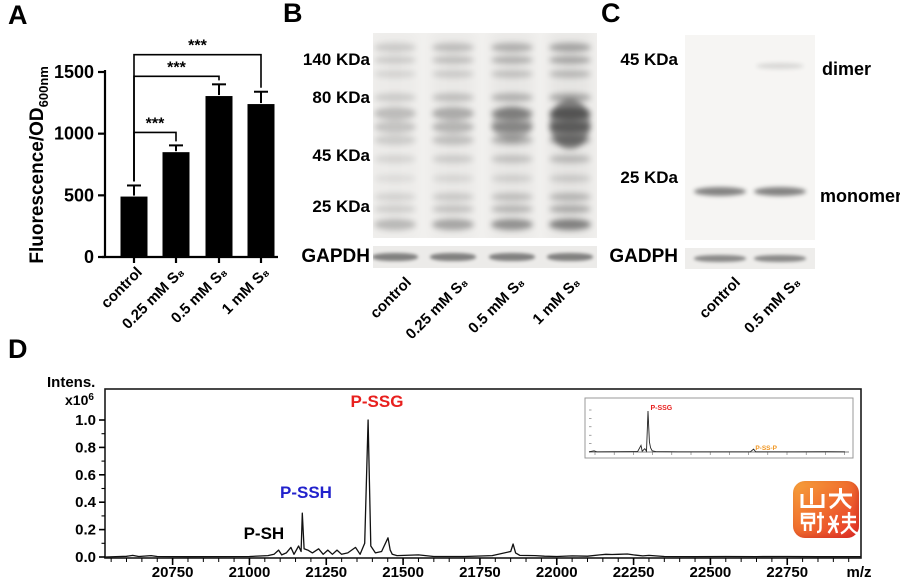  I want to click on panel-d-y-axis-title: Intens., so click(71, 382).